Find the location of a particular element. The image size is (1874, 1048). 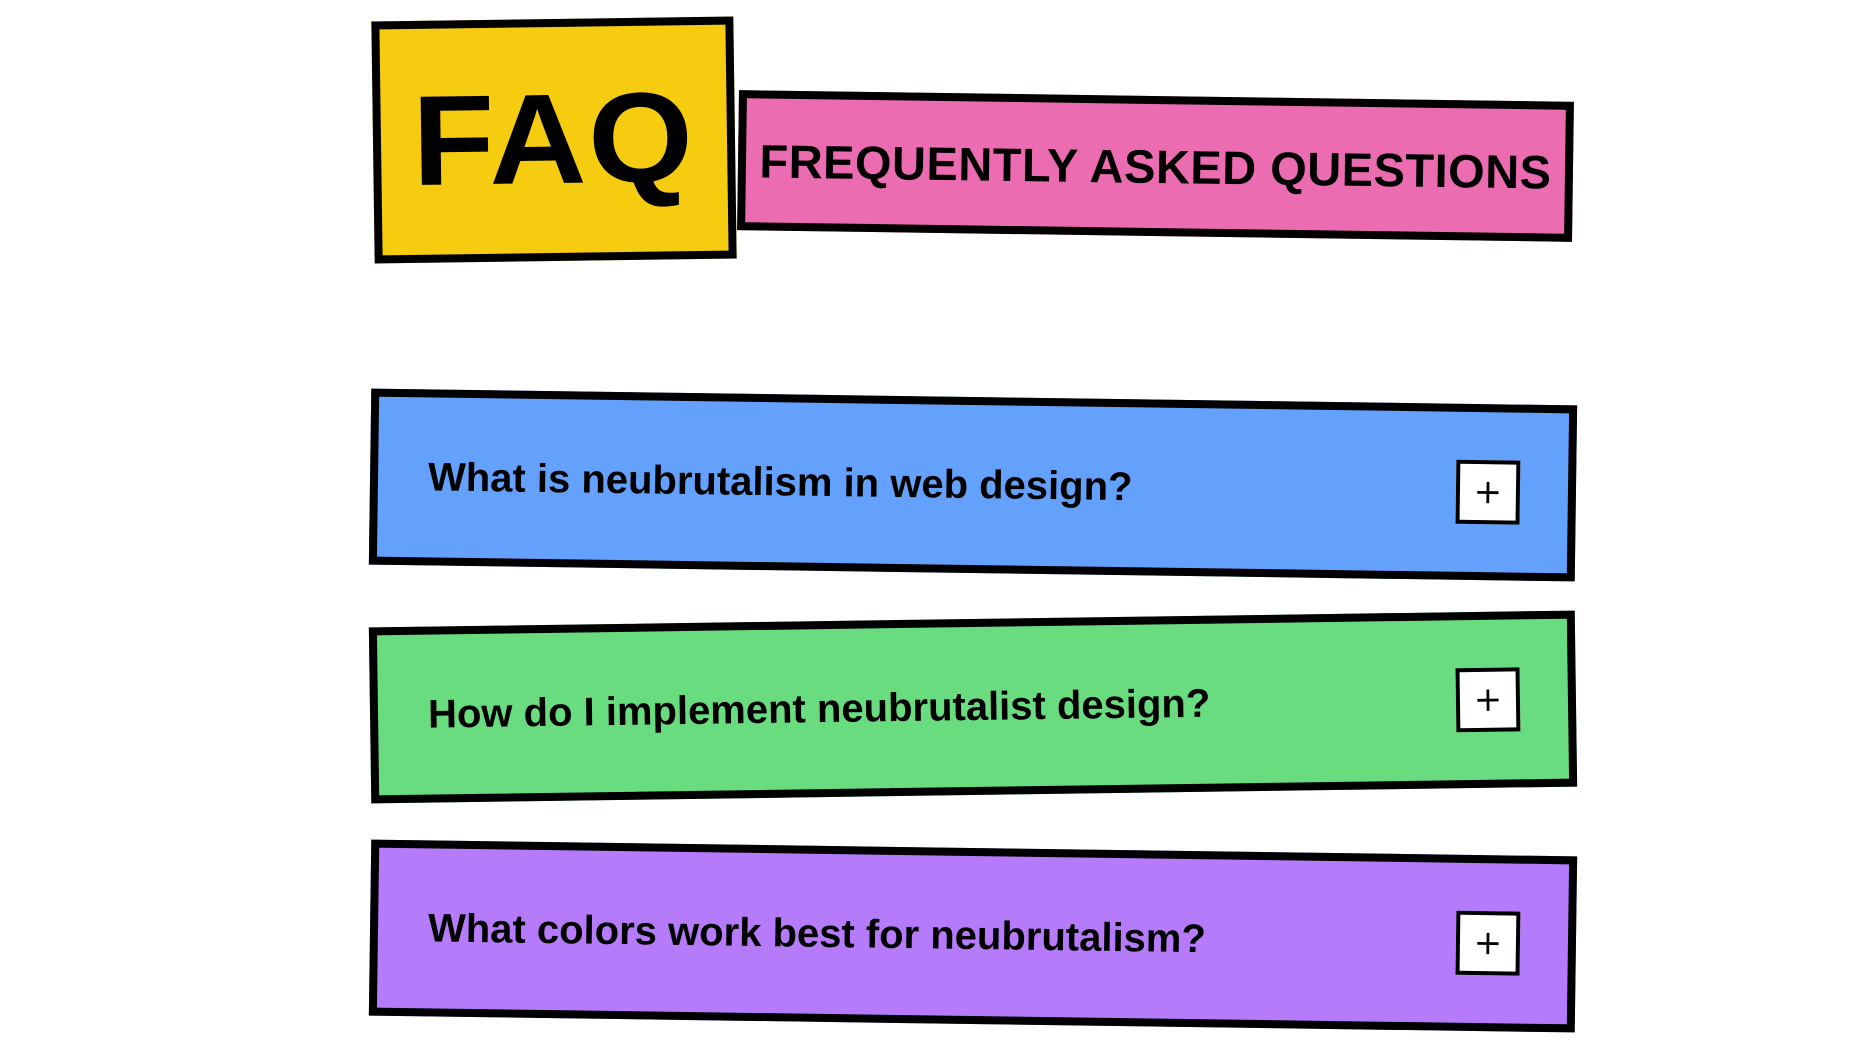

faq-question: What colors work best for neubrutalism? is located at coordinates (817, 933).